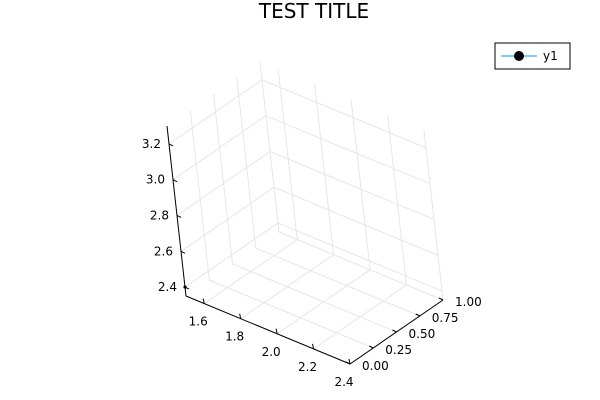  I want to click on y-tick-label-1: 0.25, so click(398, 350).